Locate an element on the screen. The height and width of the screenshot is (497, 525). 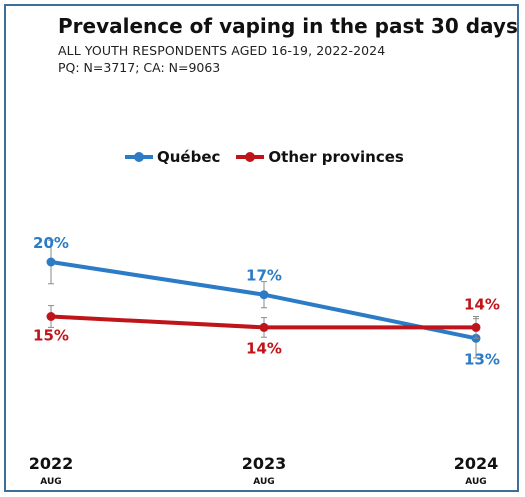
legend-item-quebec: Québec is located at coordinates (172, 157).